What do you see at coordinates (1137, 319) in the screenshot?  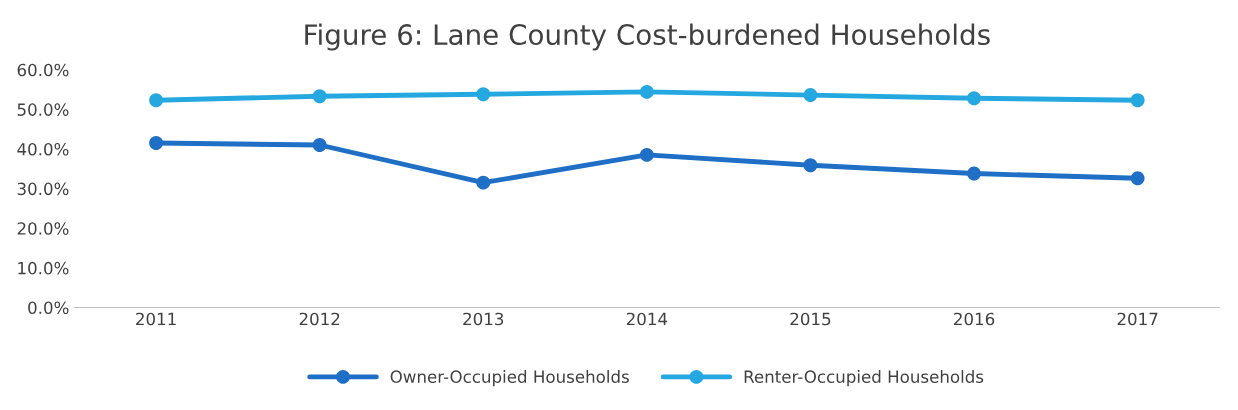 I see `x-tick-label: 2017` at bounding box center [1137, 319].